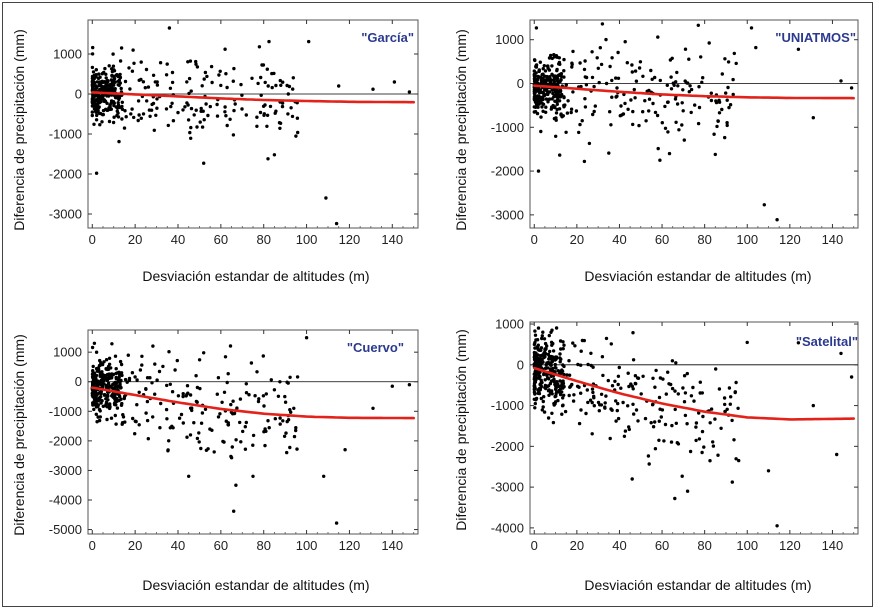  I want to click on y-tick-label: 0, so click(78, 94).